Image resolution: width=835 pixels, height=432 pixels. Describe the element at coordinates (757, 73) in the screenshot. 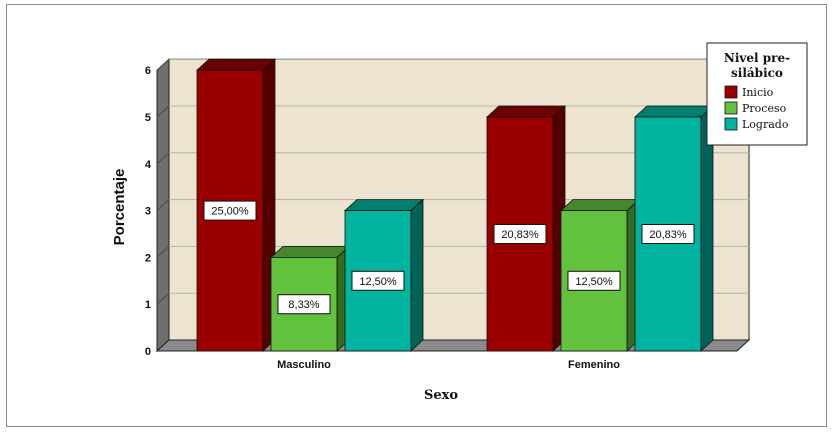

I see `legend-title: silábico` at that location.